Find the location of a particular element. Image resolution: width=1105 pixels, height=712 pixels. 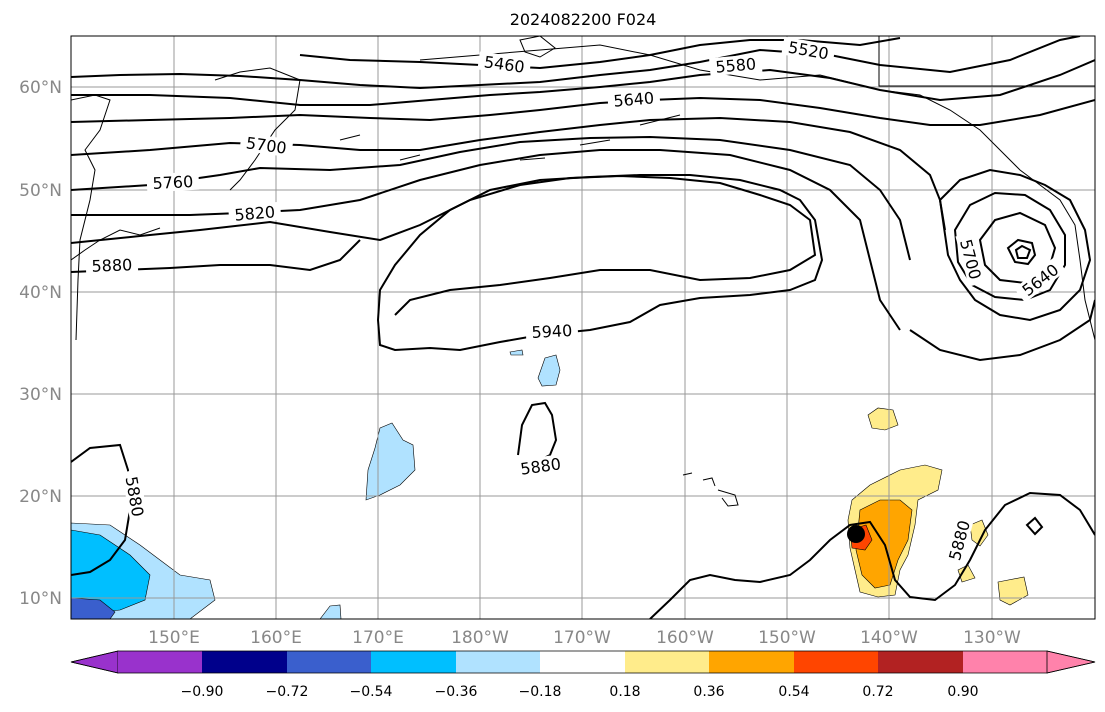

colorbar is located at coordinates (583, 662).